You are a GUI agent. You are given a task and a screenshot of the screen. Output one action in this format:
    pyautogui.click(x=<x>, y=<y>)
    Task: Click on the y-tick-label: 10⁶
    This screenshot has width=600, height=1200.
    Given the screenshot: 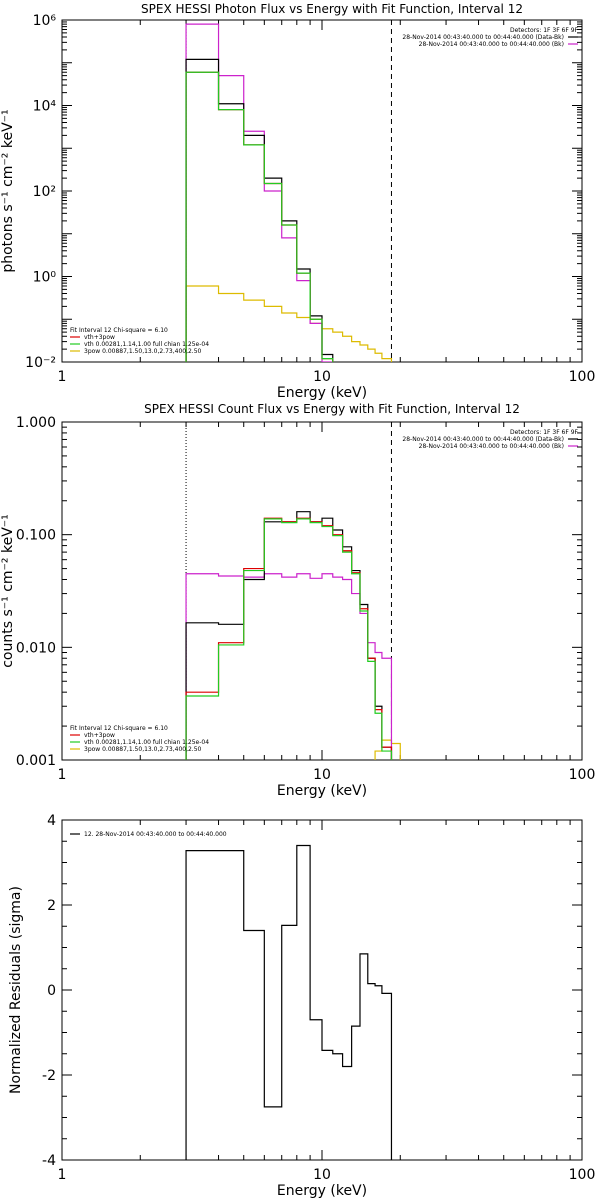 What is the action you would take?
    pyautogui.click(x=45, y=21)
    